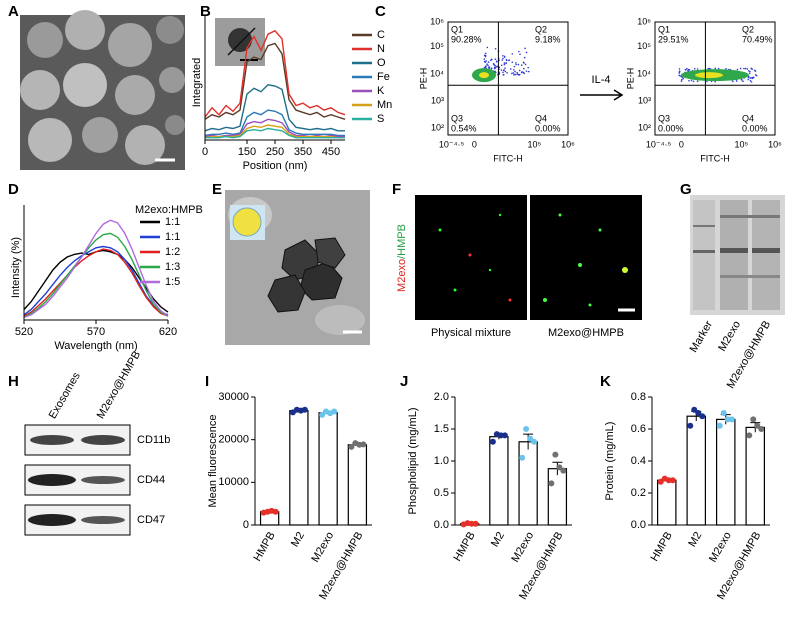 Image resolution: width=790 pixels, height=620 pixels. Describe the element at coordinates (441, 461) in the screenshot. I see `y-tick-label: 1.0` at that location.